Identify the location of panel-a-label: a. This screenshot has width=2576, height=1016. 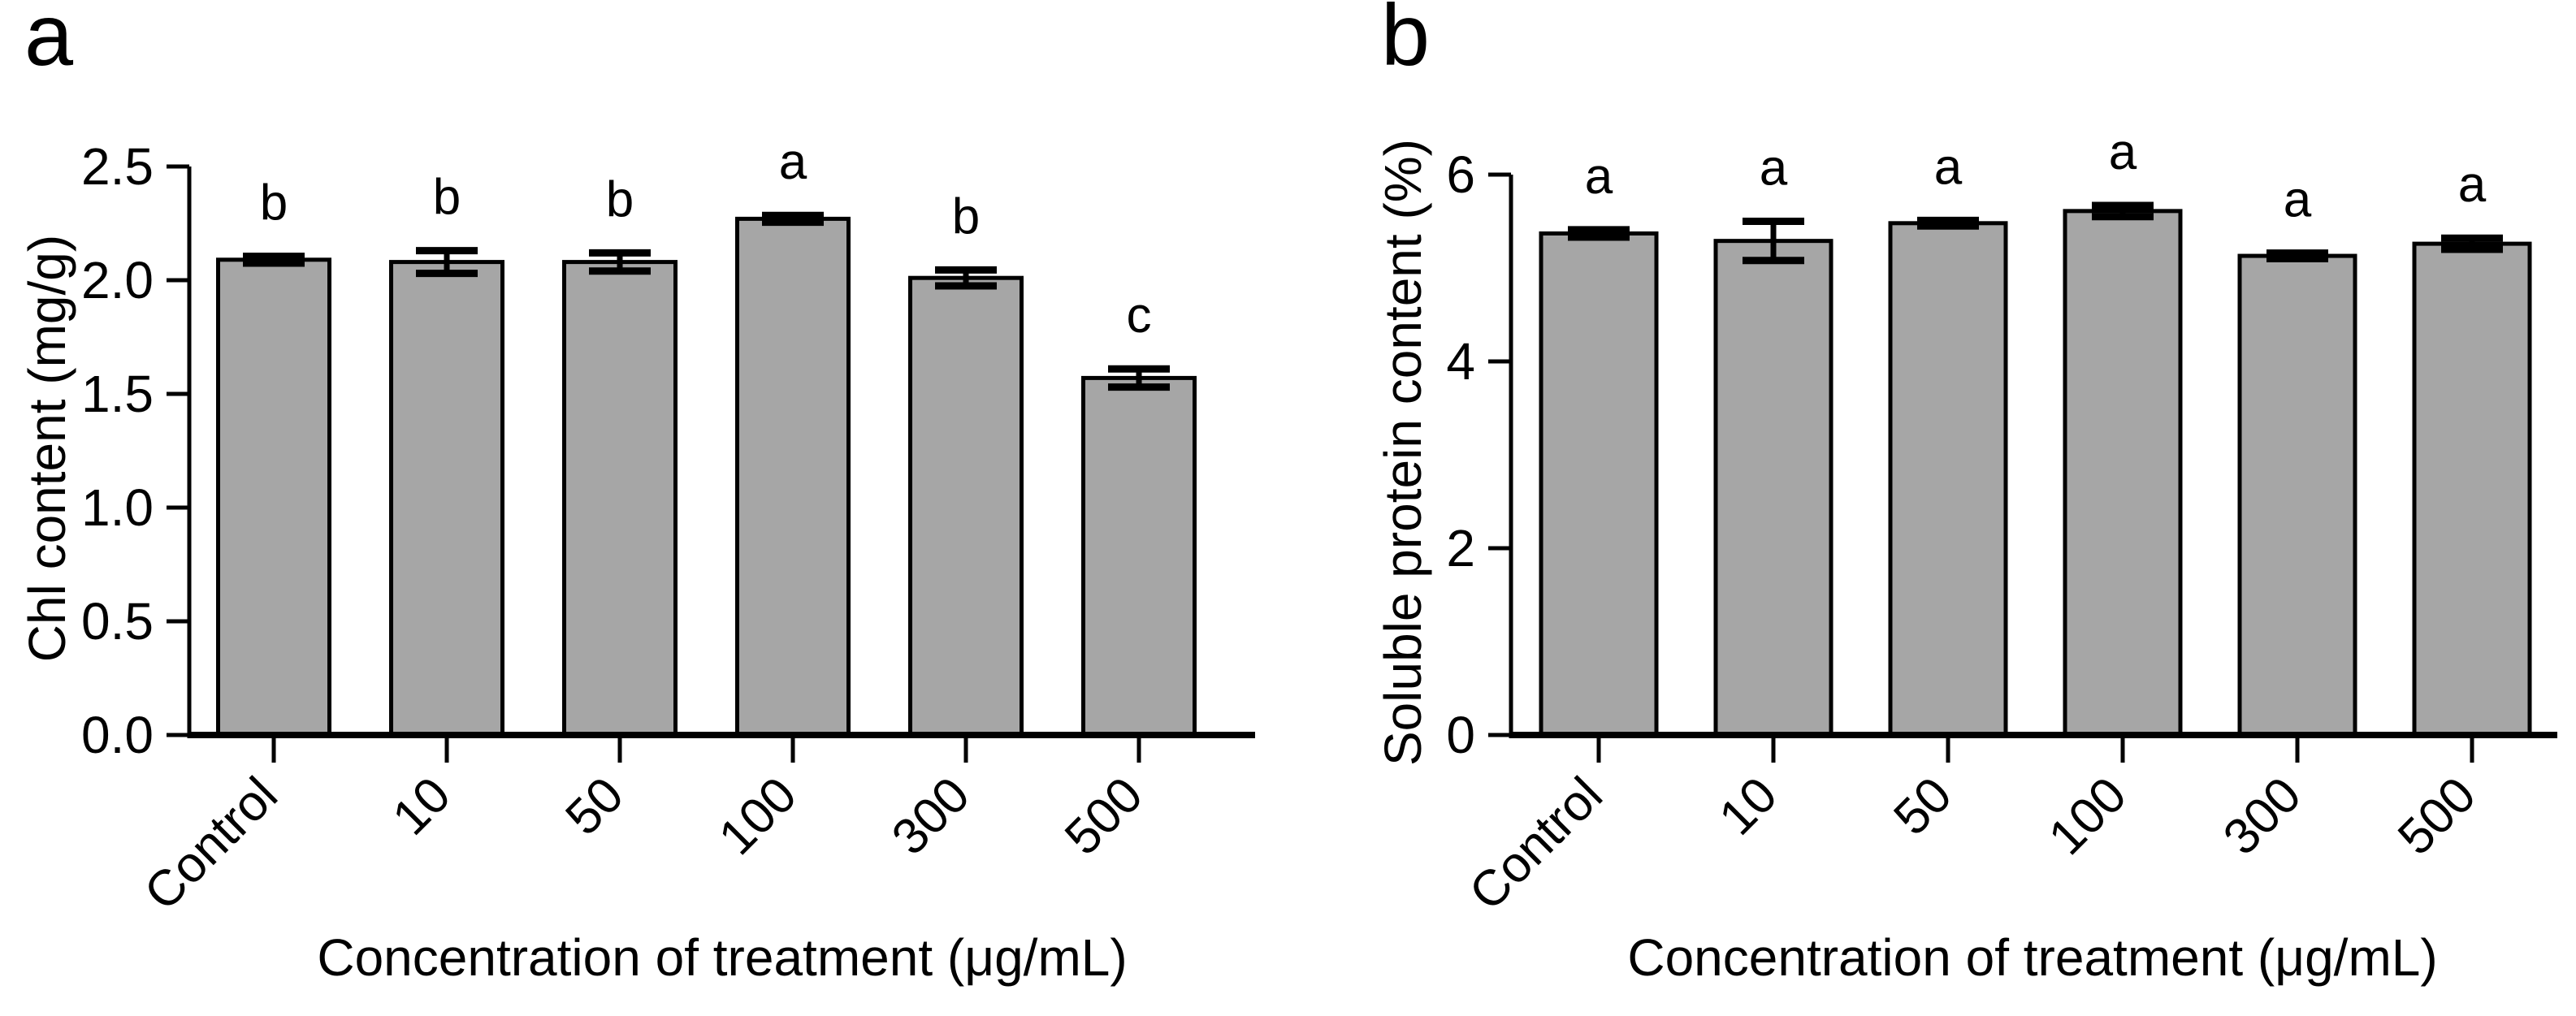
(49, 42).